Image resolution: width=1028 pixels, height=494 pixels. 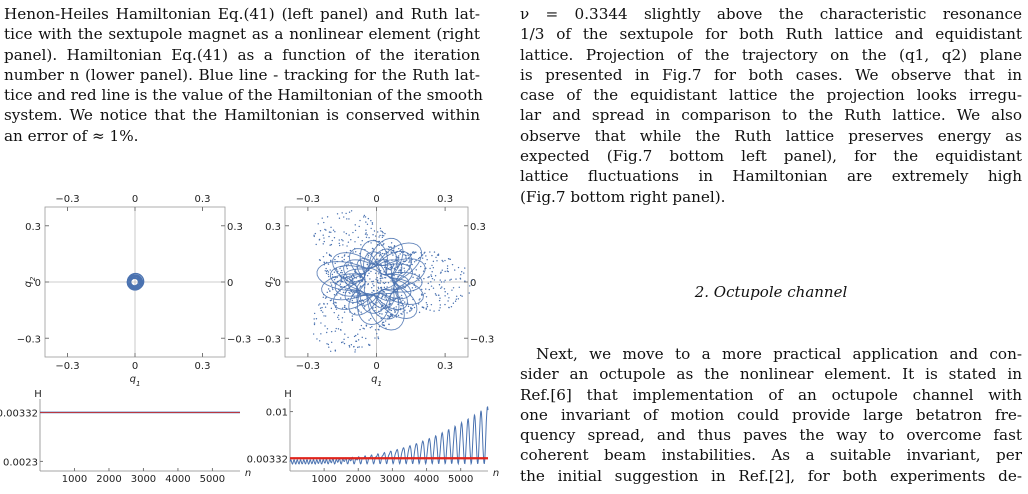 What do you see at coordinates (496, 473) in the screenshot?
I see `x-axis-label: n` at bounding box center [496, 473].